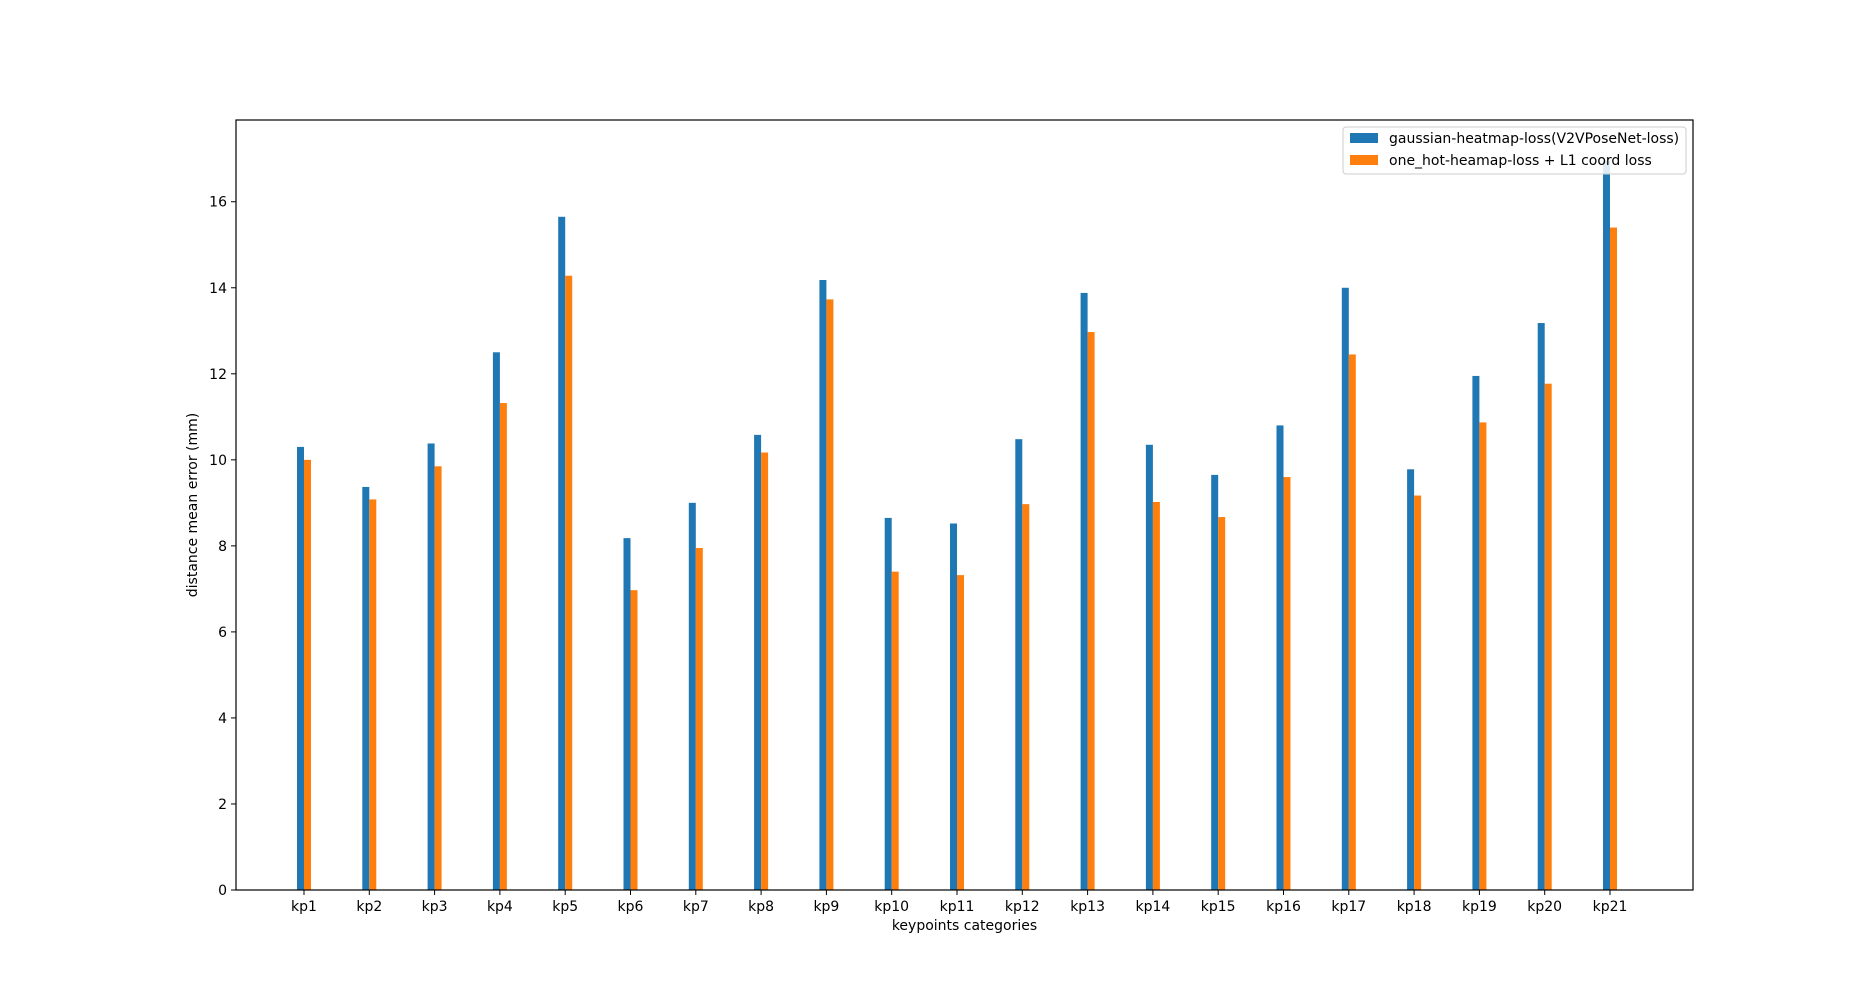 This screenshot has height=991, width=1855. I want to click on y-tick-label-12: 12, so click(218, 375).